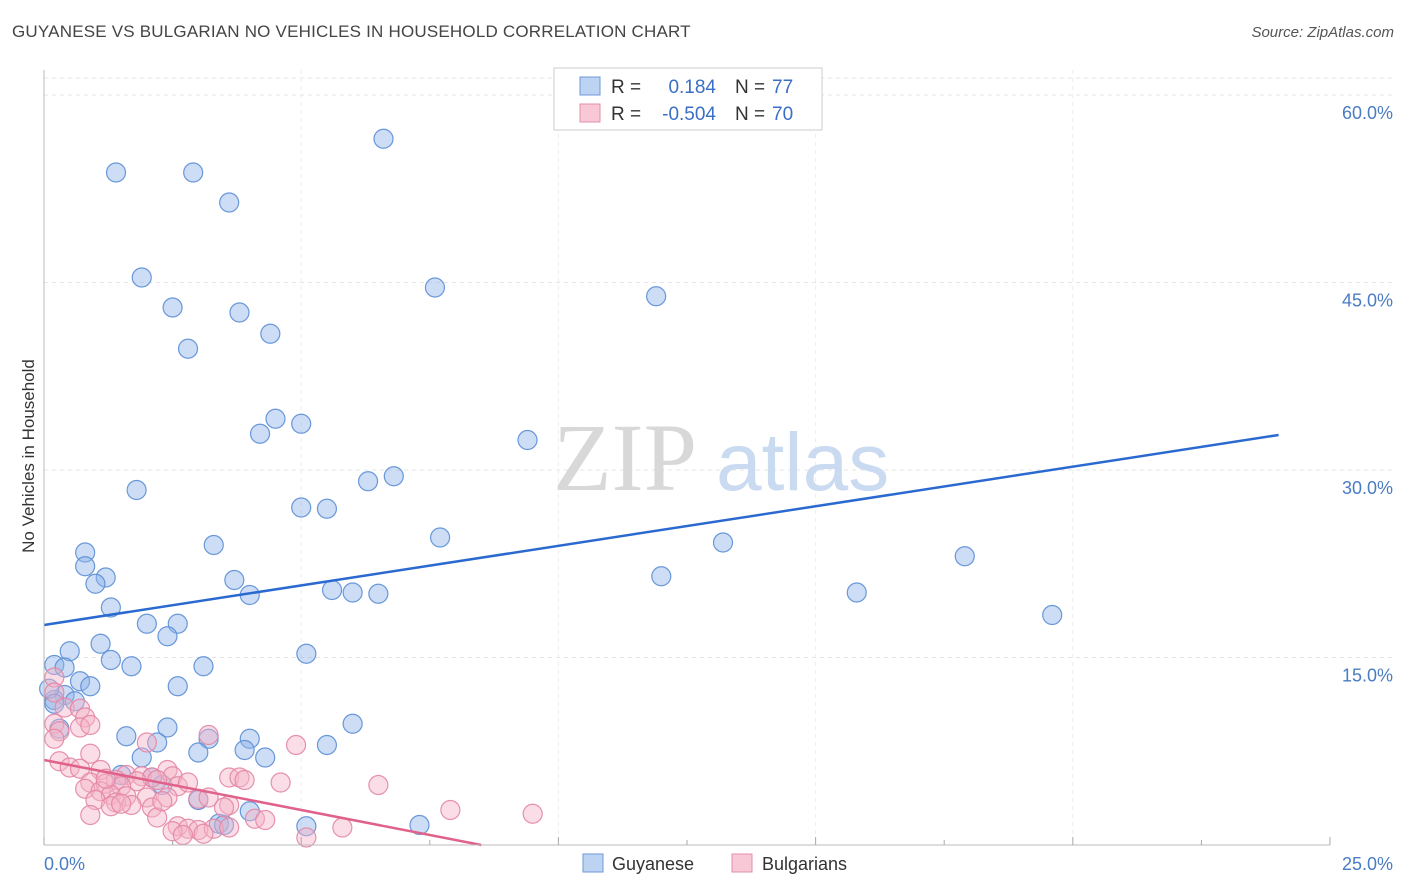 The height and width of the screenshot is (892, 1406). Describe the element at coordinates (804, 864) in the screenshot. I see `bottom-legend-bulgarians: Bulgarians` at that location.